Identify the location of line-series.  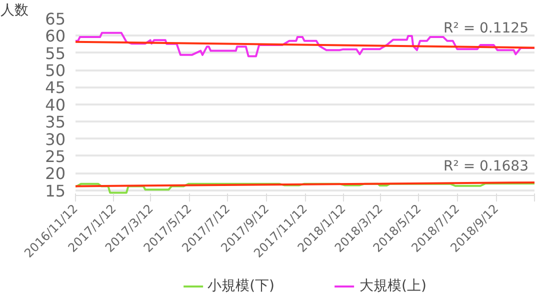
(305, 45).